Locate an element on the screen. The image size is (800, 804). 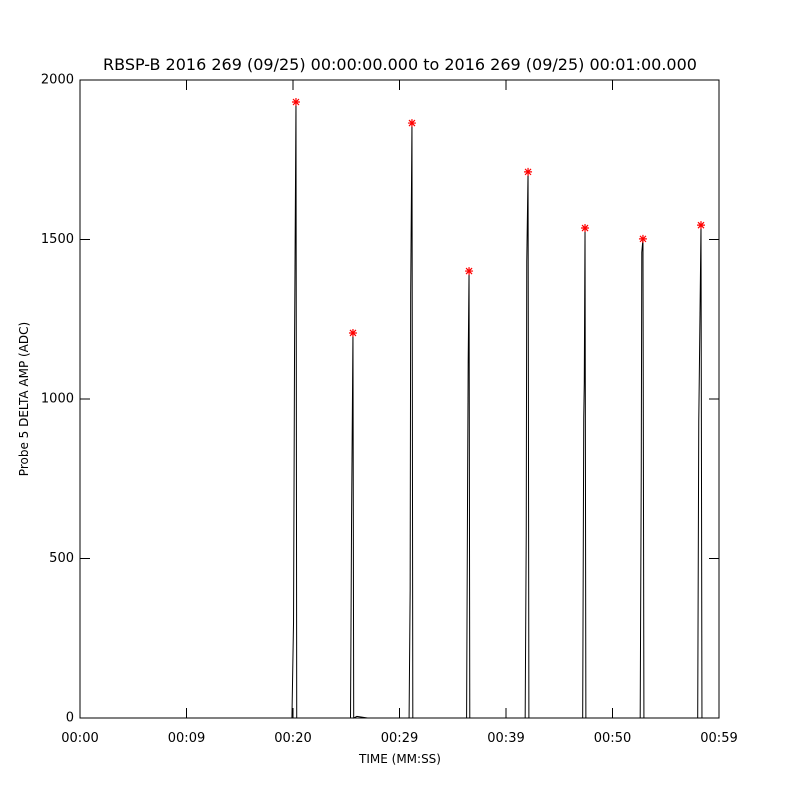
x-tick-label: 00:20 is located at coordinates (292, 738).